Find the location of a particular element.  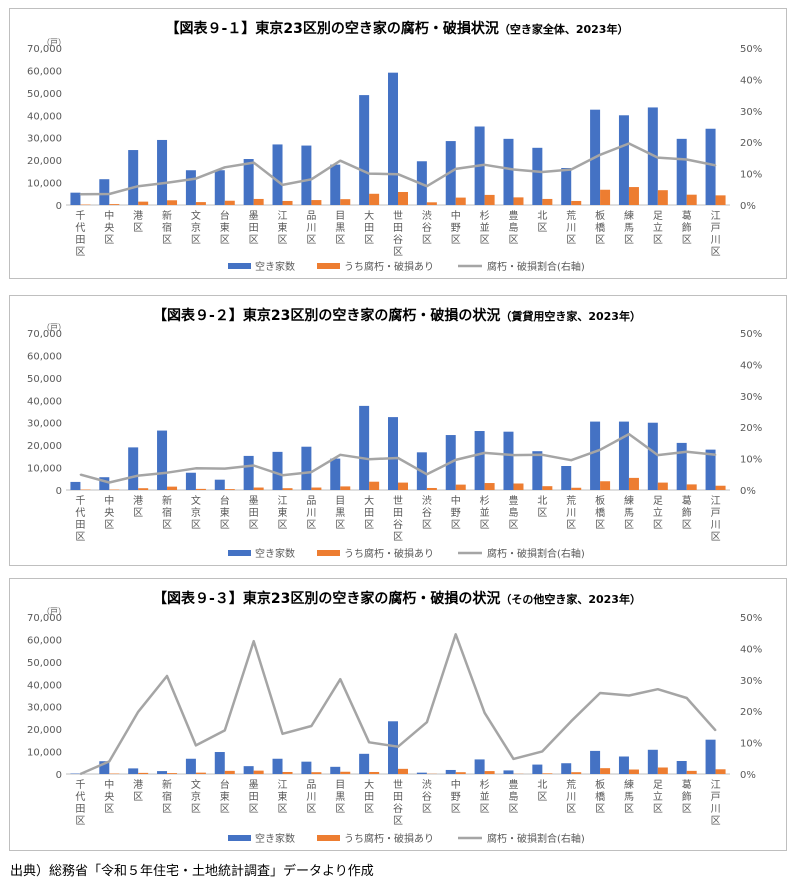

x-tick-label: 江戸川区 is located at coordinates (716, 803).